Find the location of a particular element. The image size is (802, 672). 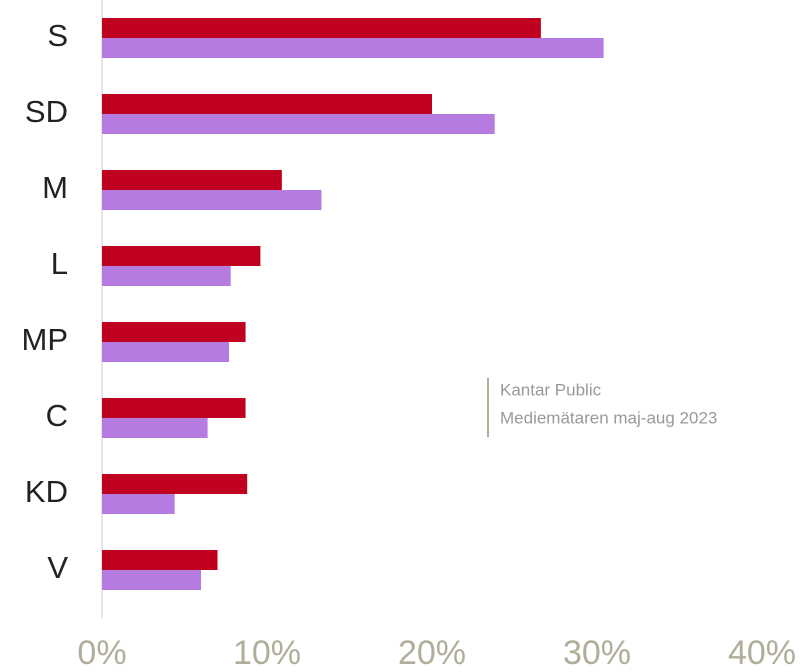

y-tick-label: L is located at coordinates (59, 263).